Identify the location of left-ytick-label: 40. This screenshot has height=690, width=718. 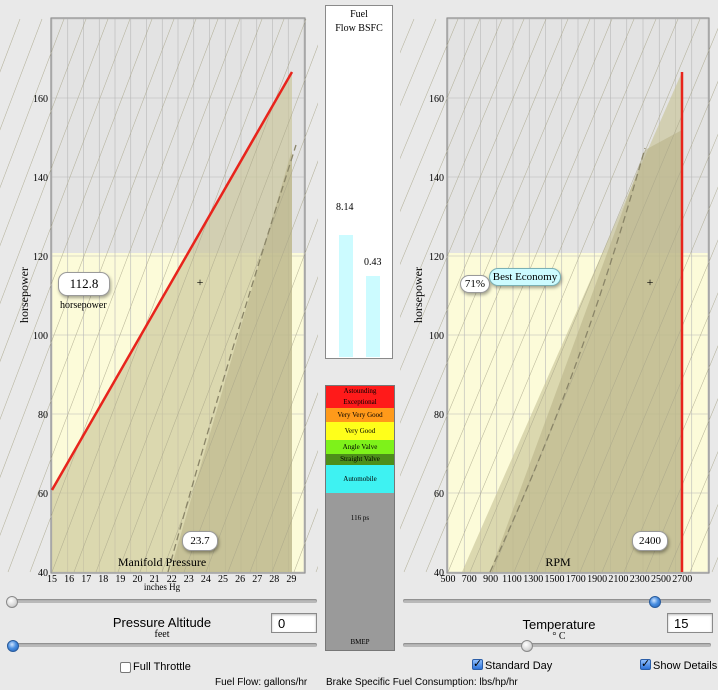
(43, 573).